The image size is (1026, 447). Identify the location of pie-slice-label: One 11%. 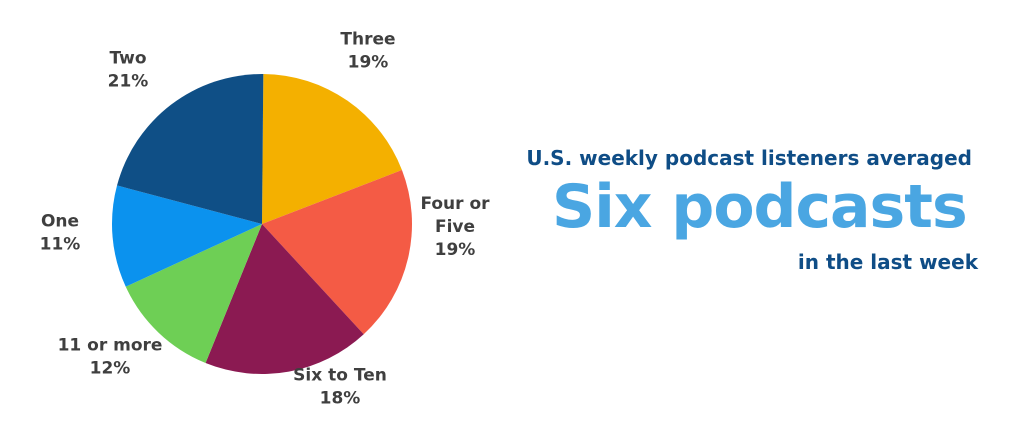
(60, 233).